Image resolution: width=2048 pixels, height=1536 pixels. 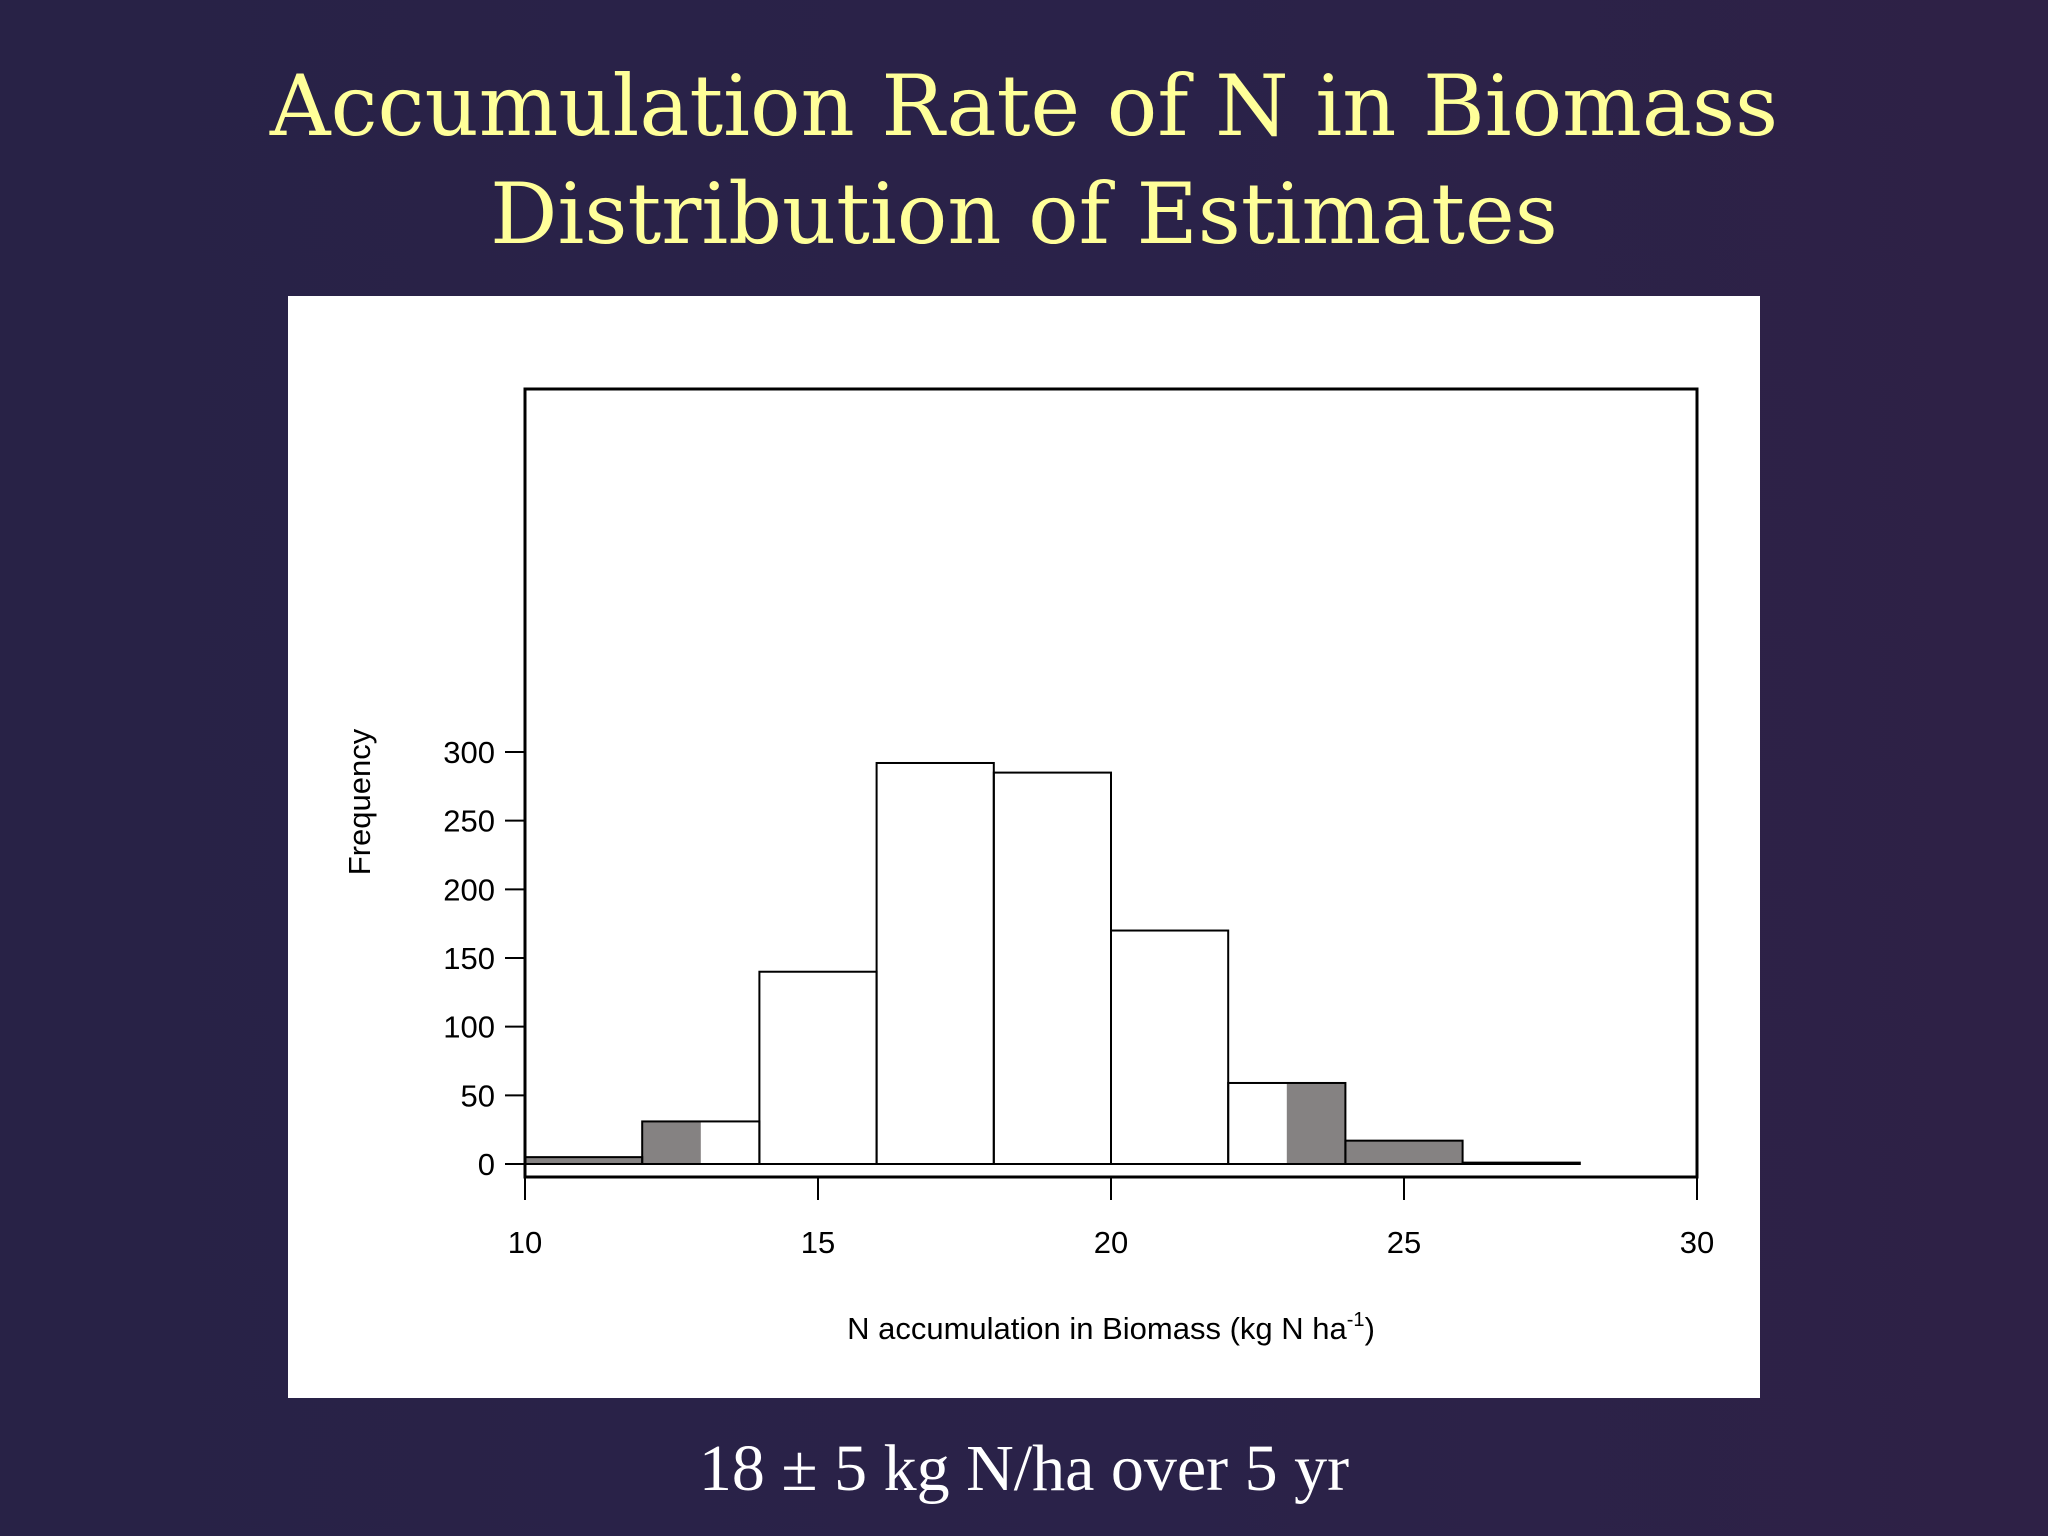 I want to click on y-axis: 0 50 100 150 200 250 300, so click(x=484, y=958).